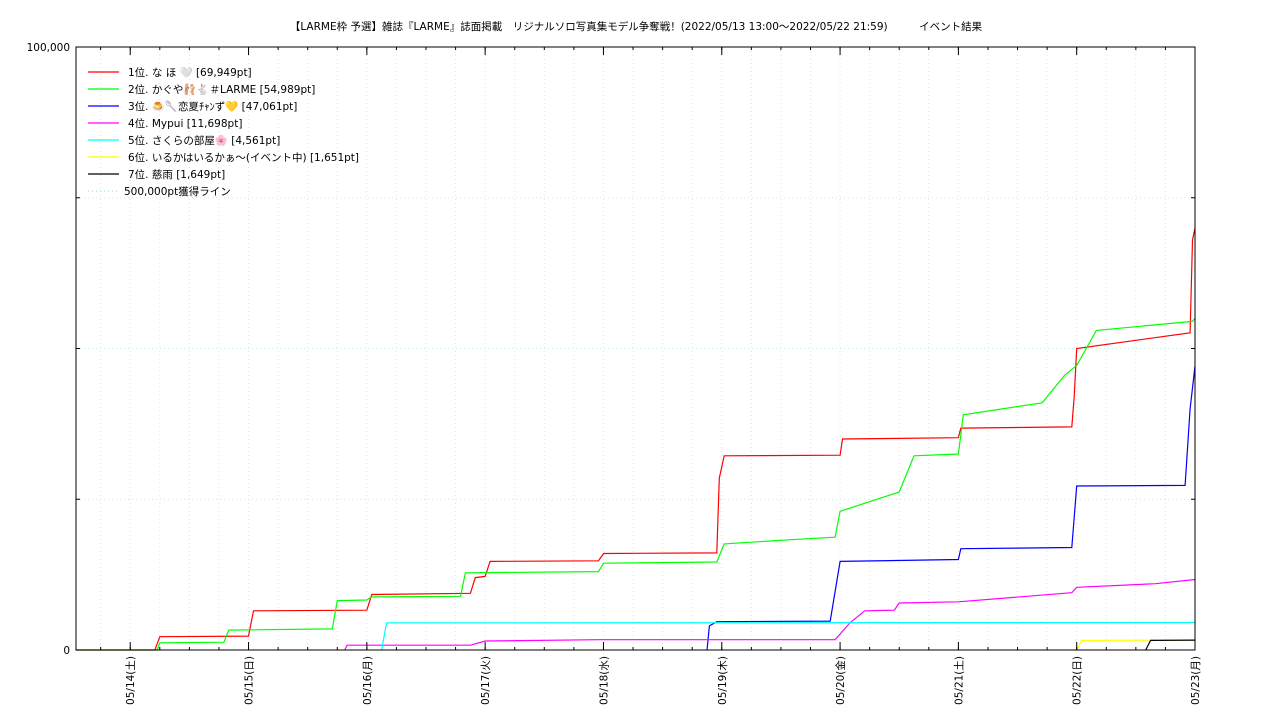 This screenshot has height=720, width=1280. What do you see at coordinates (243, 157) in the screenshot?
I see `legend-label: 6位. いるかはいるかぁ〜(イベント中) [1,651pt]` at bounding box center [243, 157].